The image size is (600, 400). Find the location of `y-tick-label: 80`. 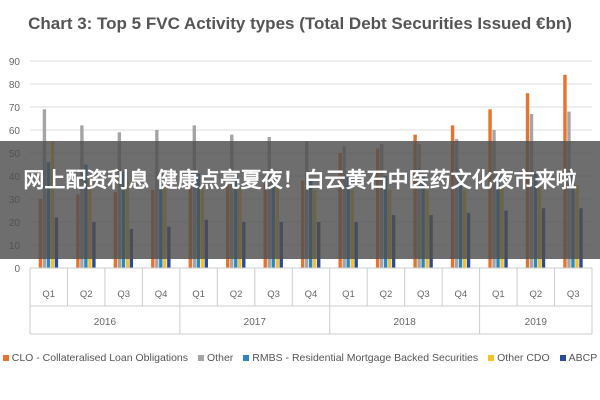

y-tick-label: 80 is located at coordinates (15, 85).